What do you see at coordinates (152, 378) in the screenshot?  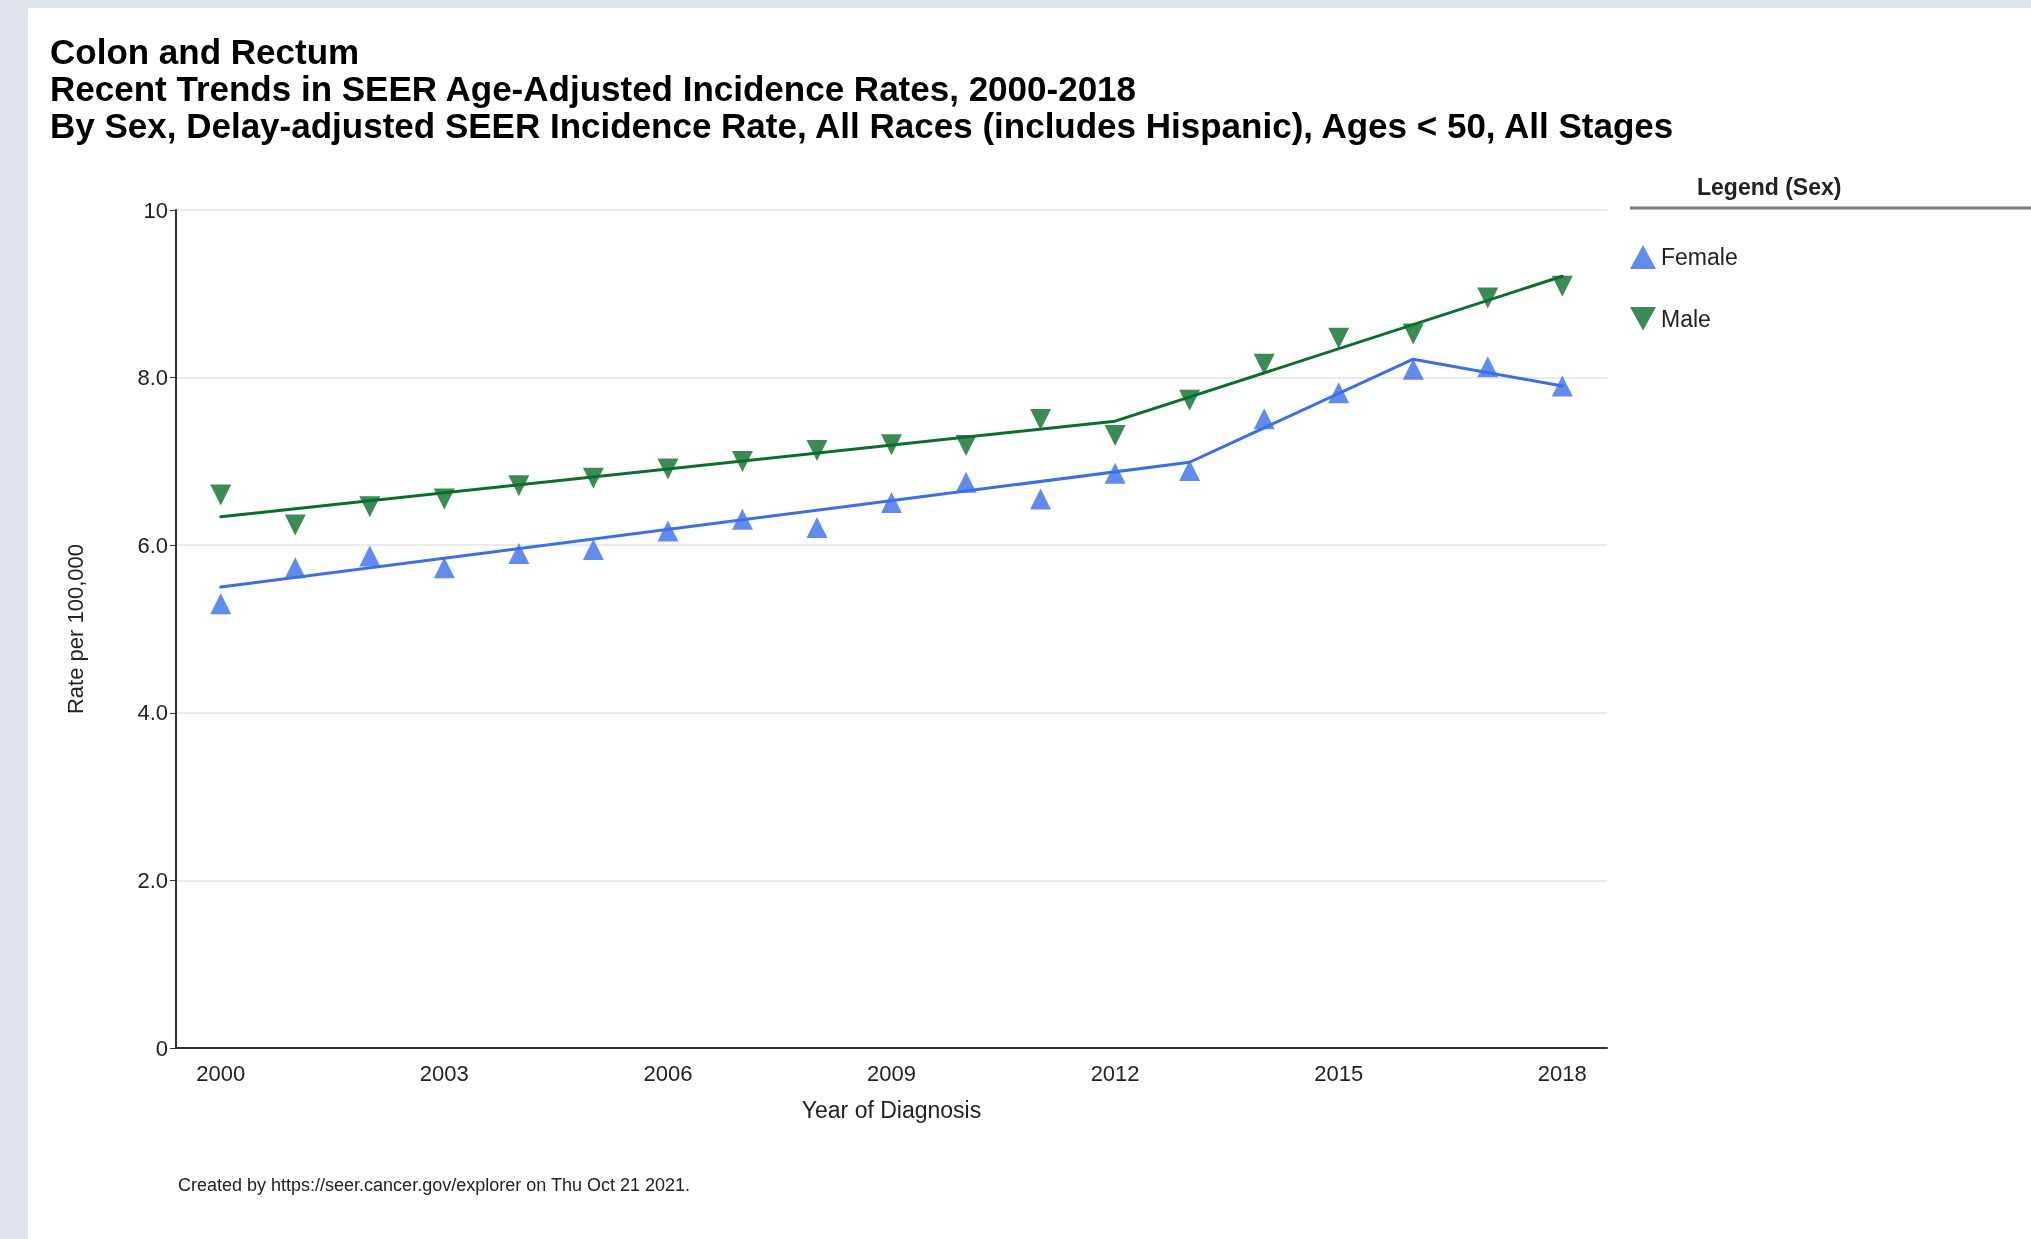 I see `y-tick-label: 8.0` at bounding box center [152, 378].